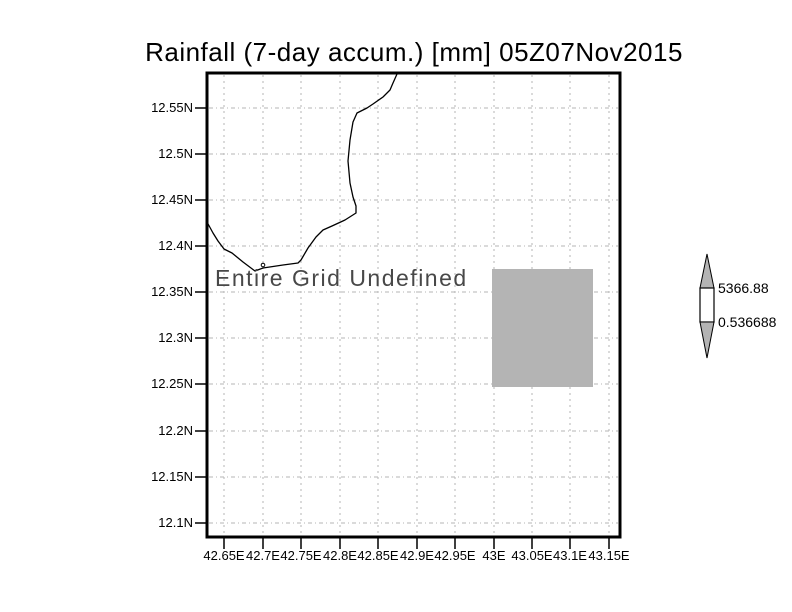  What do you see at coordinates (302, 172) in the screenshot?
I see `coastline` at bounding box center [302, 172].